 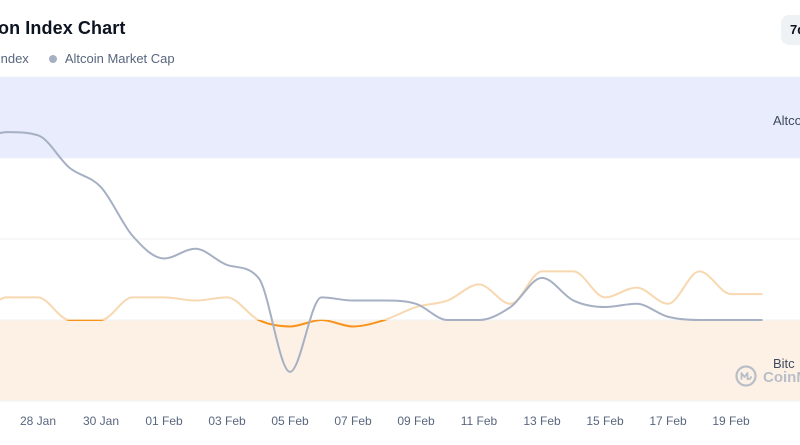 I want to click on x-tick-label: 03 Feb, so click(x=227, y=421).